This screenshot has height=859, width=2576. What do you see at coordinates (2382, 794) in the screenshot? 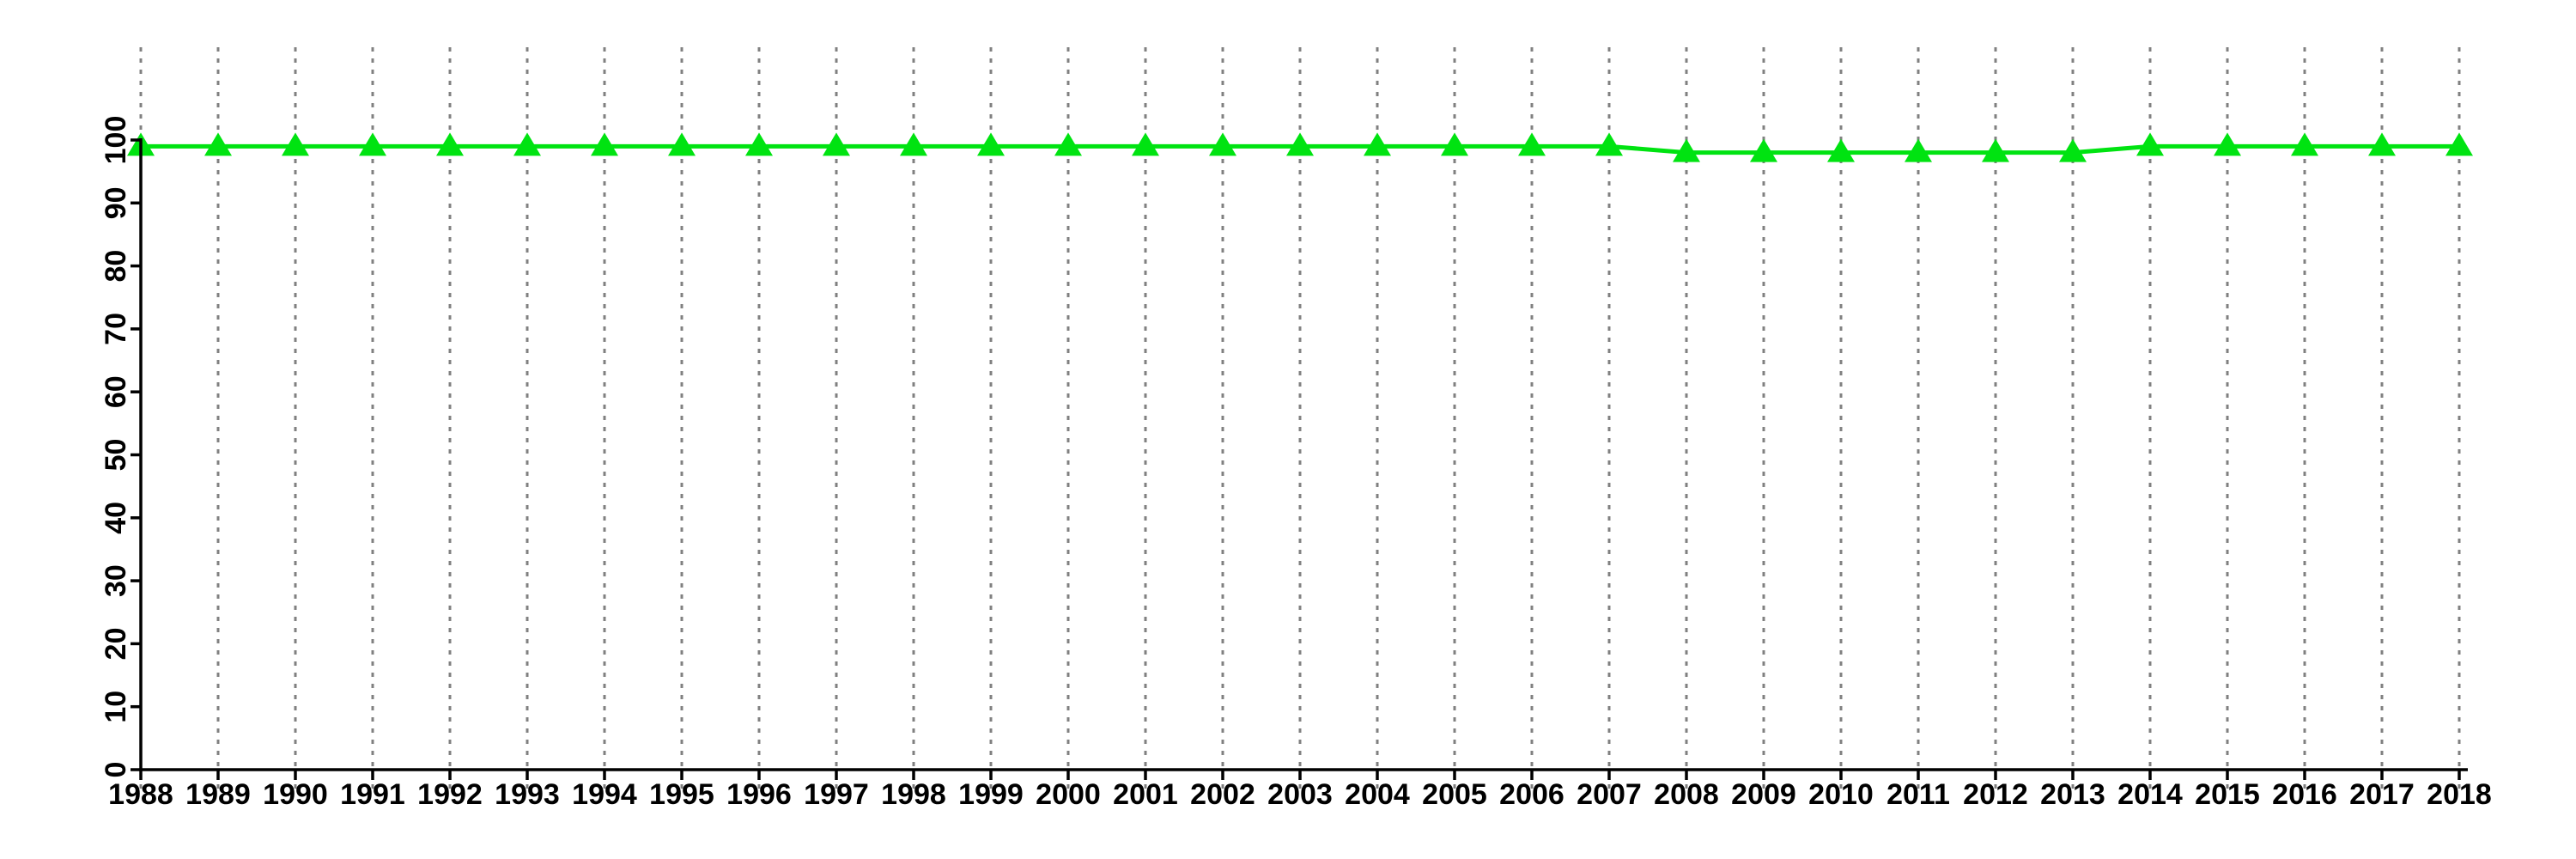
I see `x-tick-label: 2017` at bounding box center [2382, 794].